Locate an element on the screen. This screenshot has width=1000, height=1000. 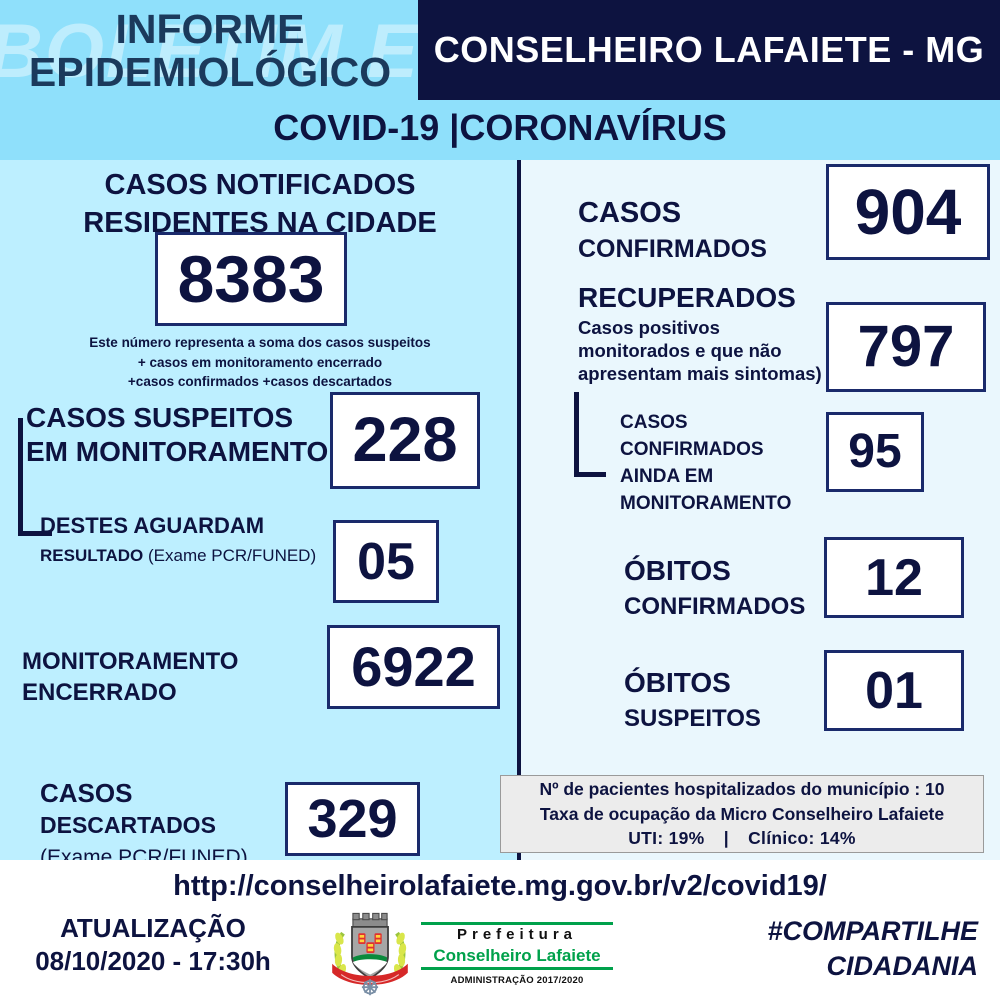
deaths-suspected-line1: ÓBITOS is located at coordinates (677, 682).